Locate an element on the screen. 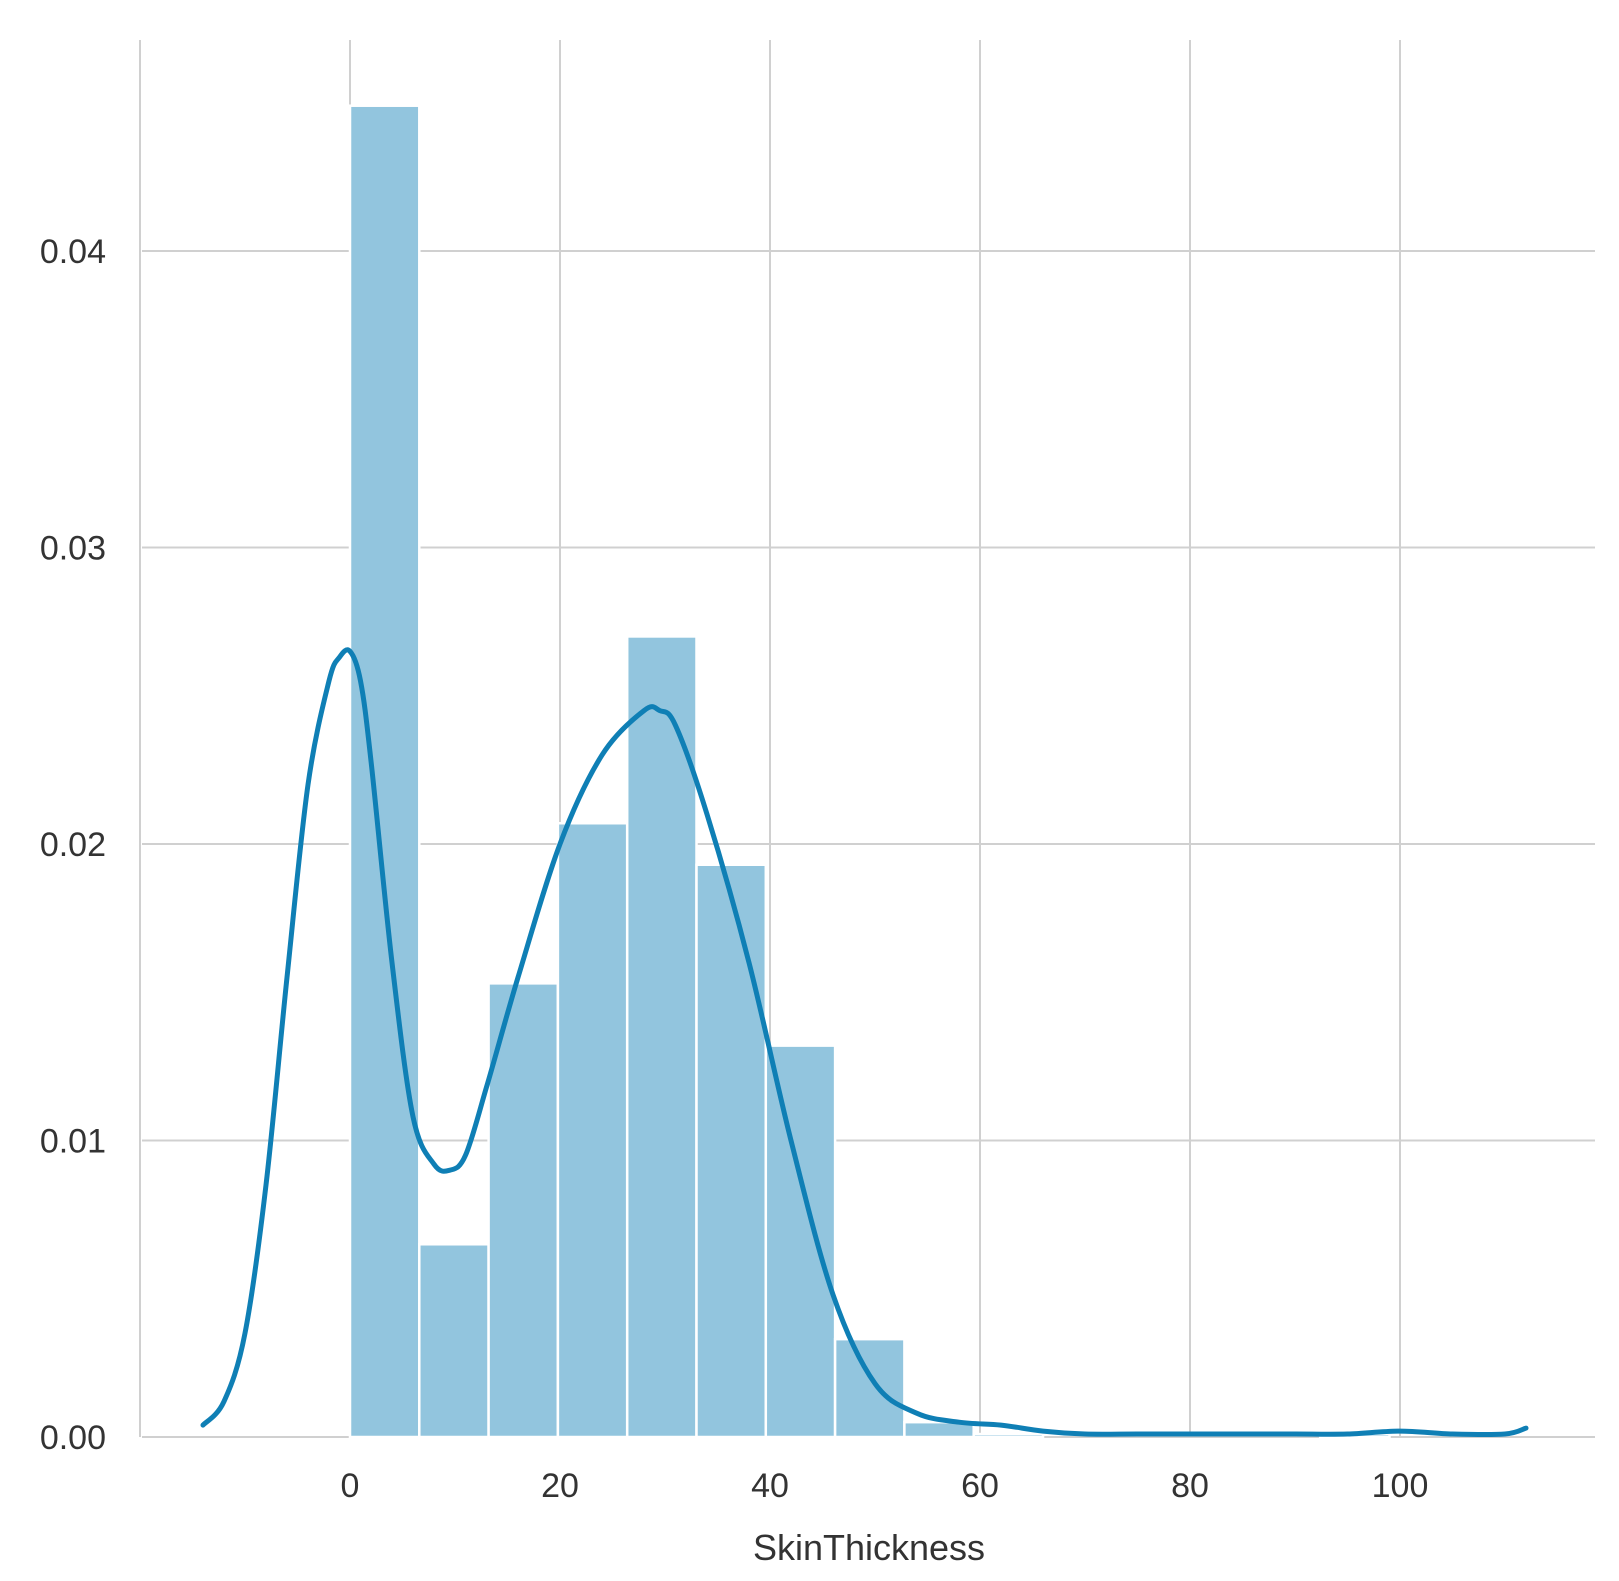 This screenshot has height=1581, width=1619. x-tick-label: 40 is located at coordinates (770, 1486).